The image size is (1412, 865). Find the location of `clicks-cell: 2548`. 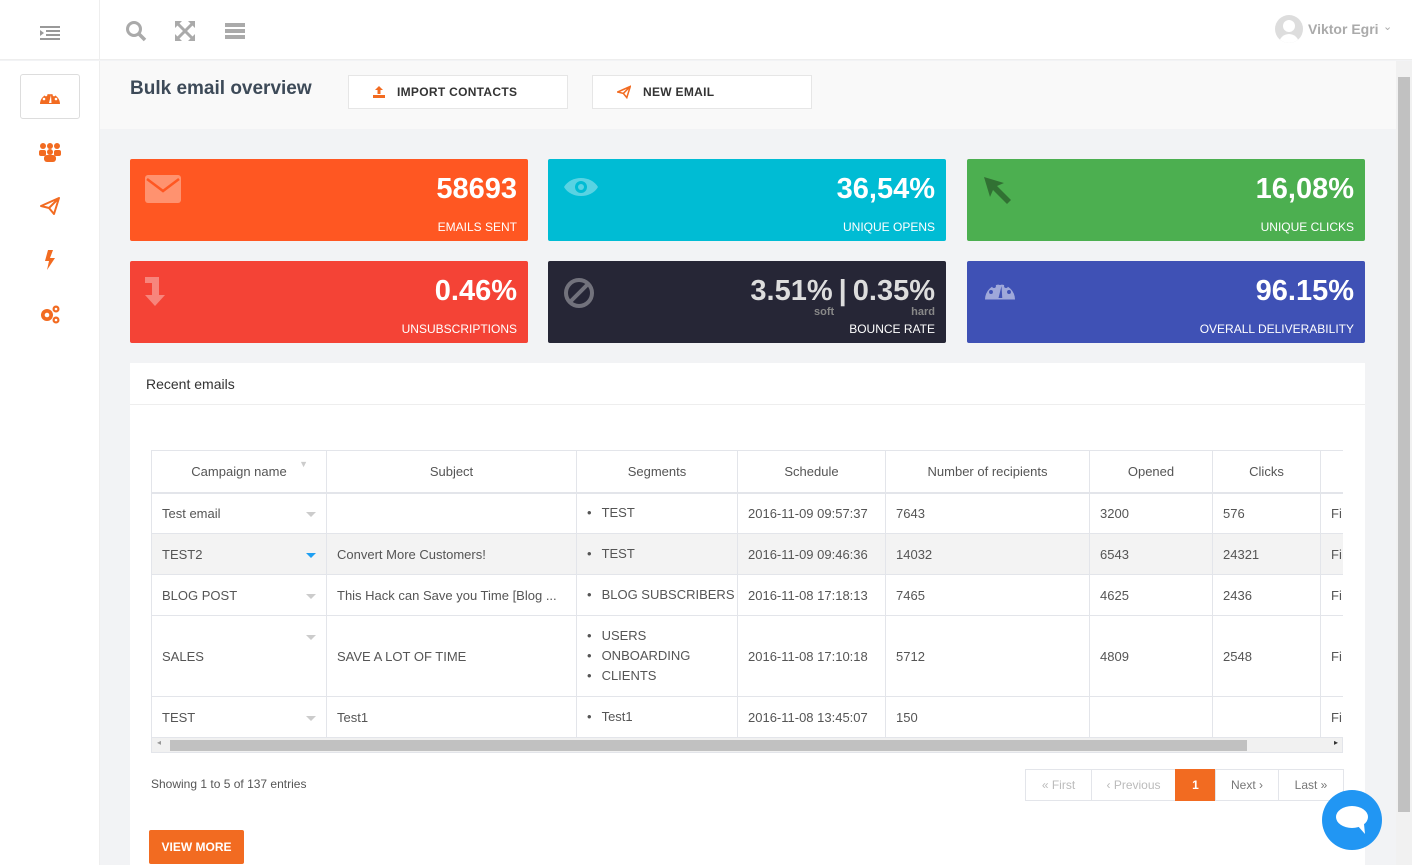

clicks-cell: 2548 is located at coordinates (1266, 656).